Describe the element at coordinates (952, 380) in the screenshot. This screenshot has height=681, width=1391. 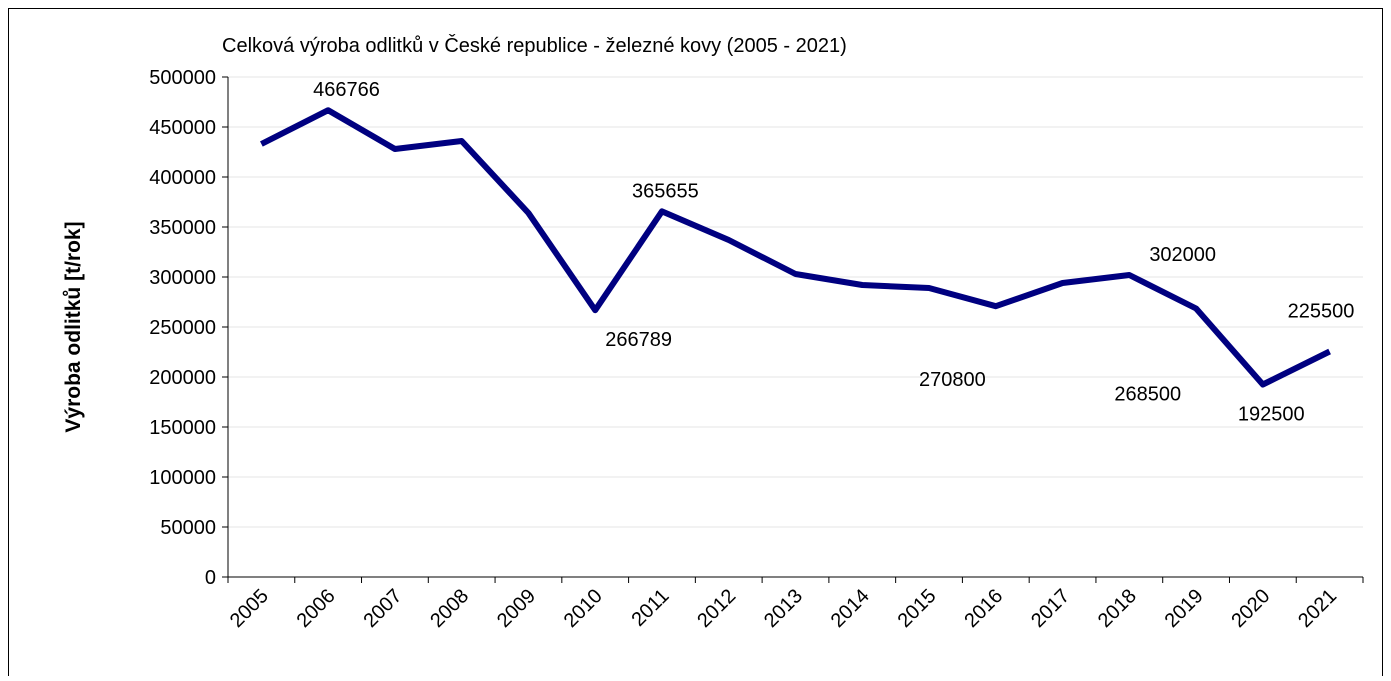
I see `data-label: 270800` at that location.